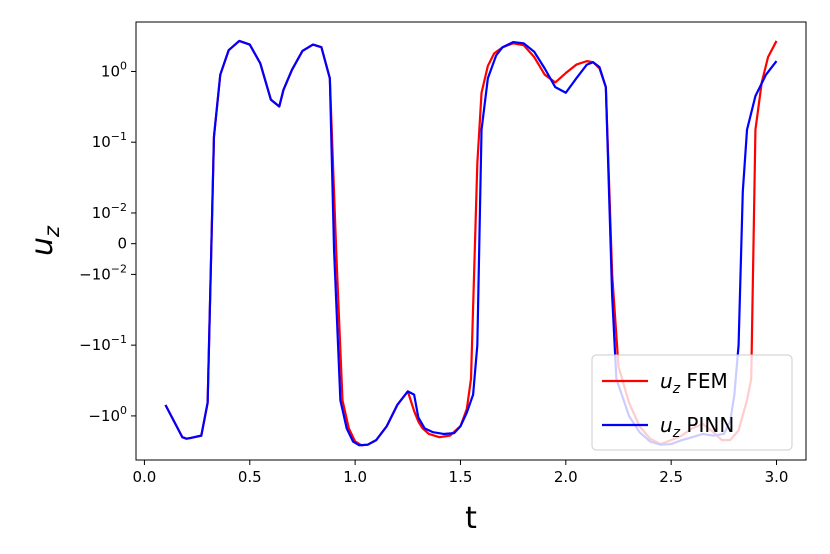  What do you see at coordinates (114, 69) in the screenshot?
I see `y-tick-label: 10⁰` at bounding box center [114, 69].